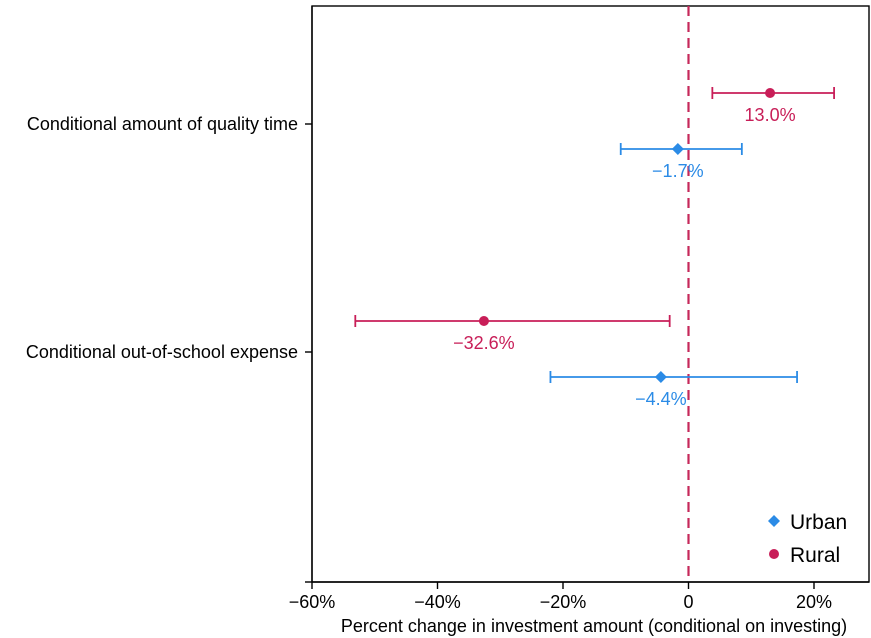 The width and height of the screenshot is (871, 638). What do you see at coordinates (162, 352) in the screenshot?
I see `y-category-label: Conditional out-of-school expense` at bounding box center [162, 352].